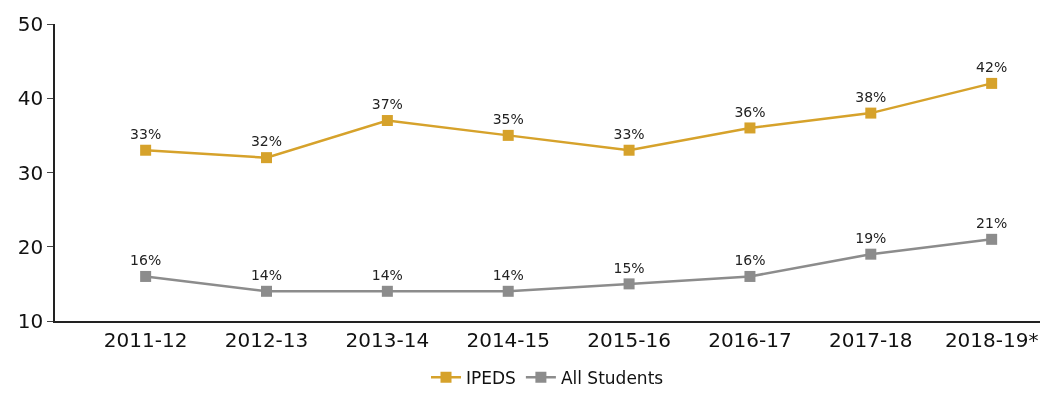 The width and height of the screenshot is (1055, 408). Describe the element at coordinates (992, 67) in the screenshot. I see `data-label: 42%` at that location.